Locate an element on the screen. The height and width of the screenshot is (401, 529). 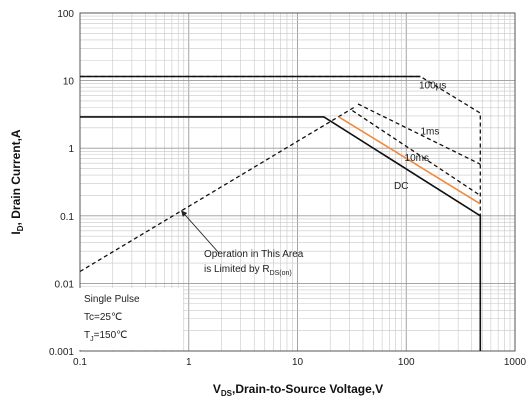
y-tick-label: 0.001 is located at coordinates (61, 352).